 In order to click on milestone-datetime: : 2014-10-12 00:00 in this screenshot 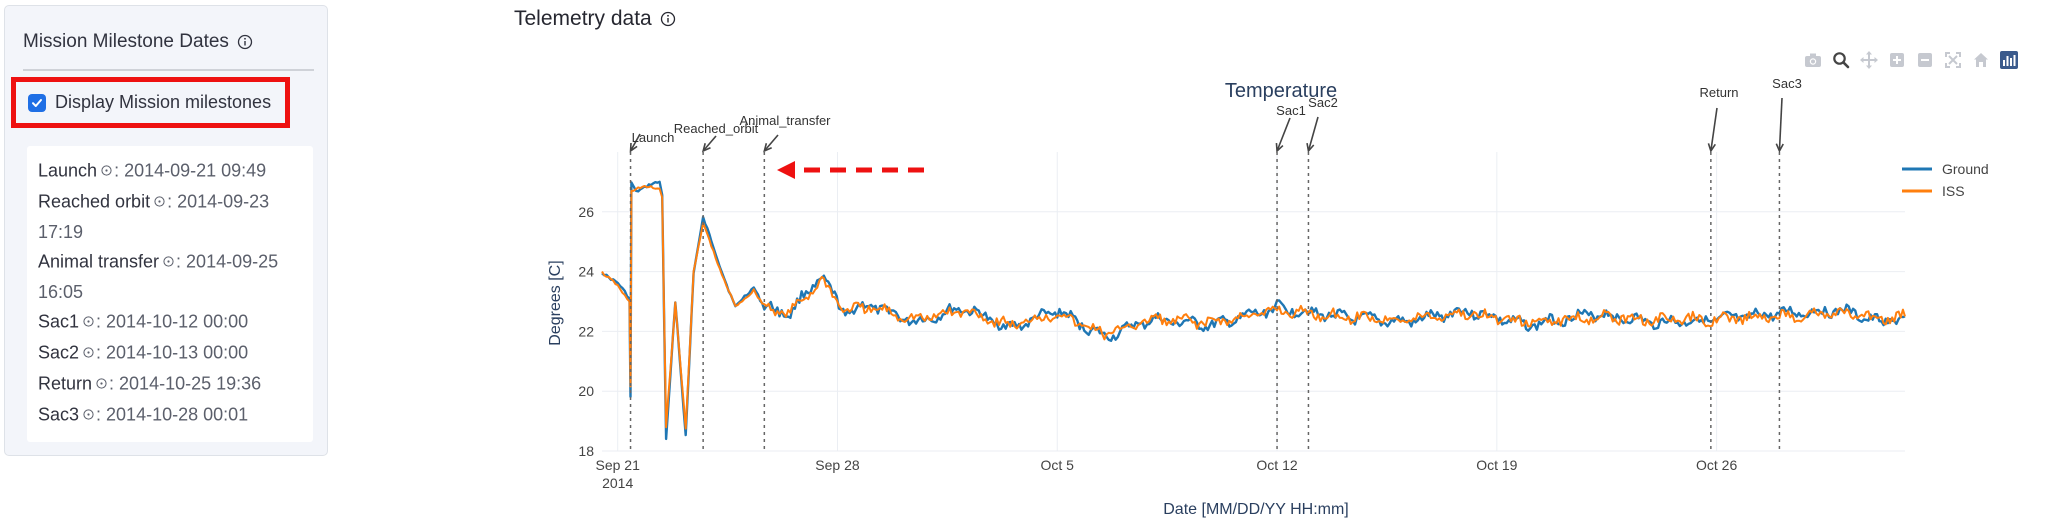, I will do `click(172, 321)`.